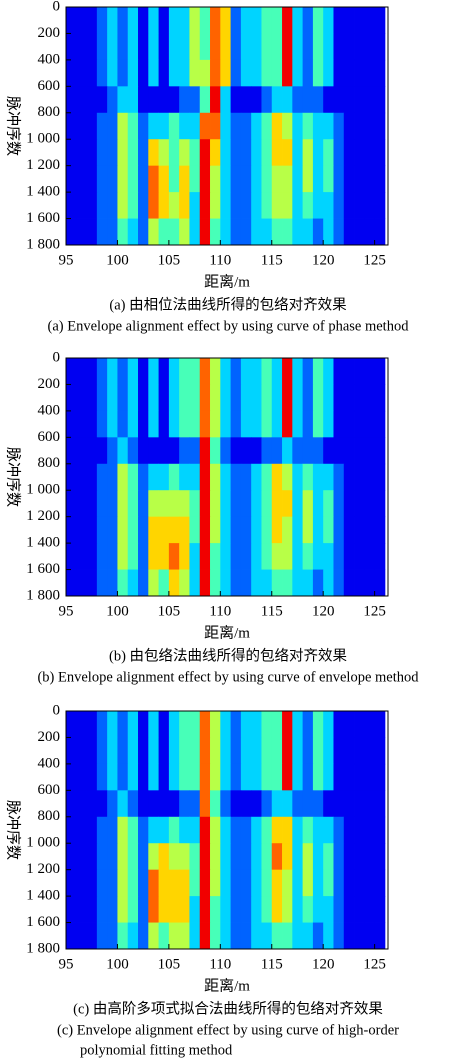  Describe the element at coordinates (169, 964) in the screenshot. I see `x-tick-label: 105` at that location.